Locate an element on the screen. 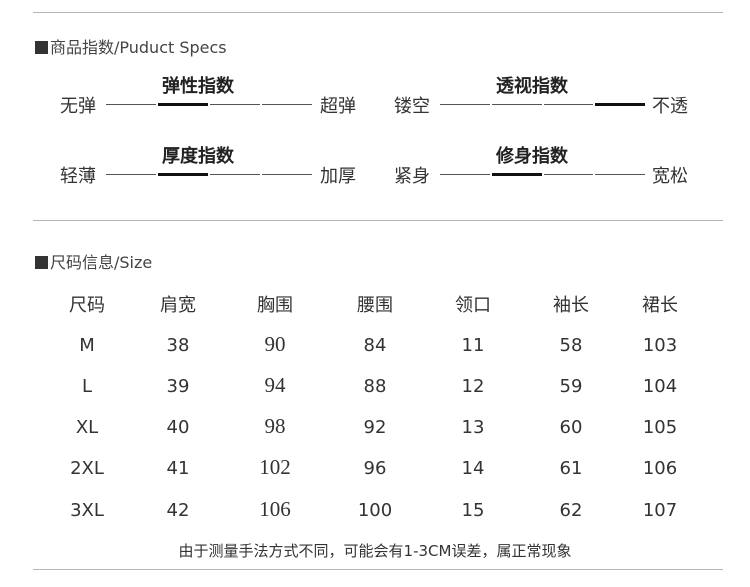 This screenshot has height=587, width=750. table-cell: 40 is located at coordinates (178, 427).